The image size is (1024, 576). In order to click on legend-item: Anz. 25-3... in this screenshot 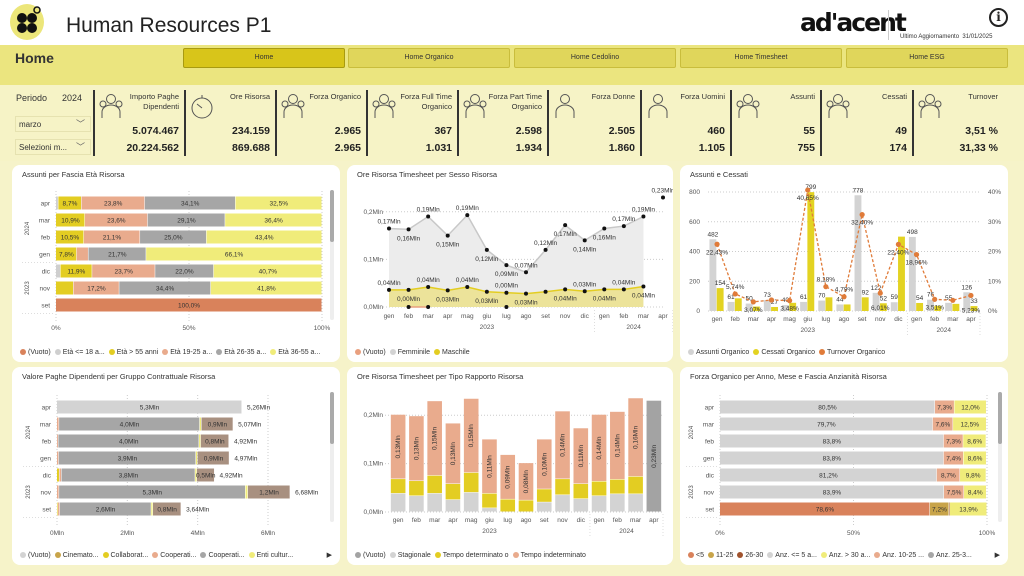, I will do `click(950, 555)`.